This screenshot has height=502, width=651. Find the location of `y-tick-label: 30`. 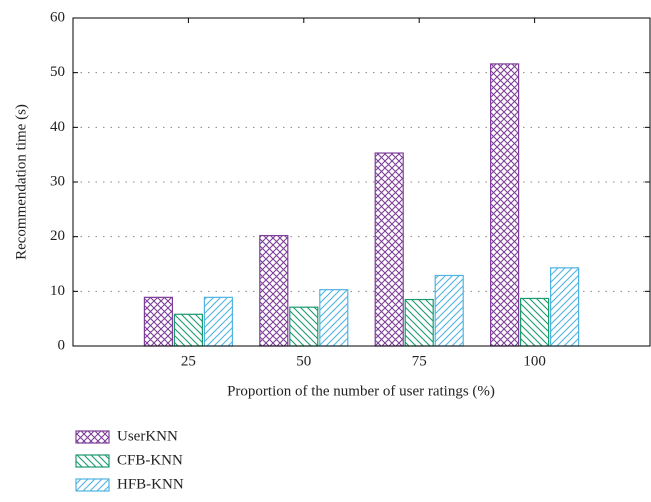

y-tick-label: 30 is located at coordinates (57, 181).